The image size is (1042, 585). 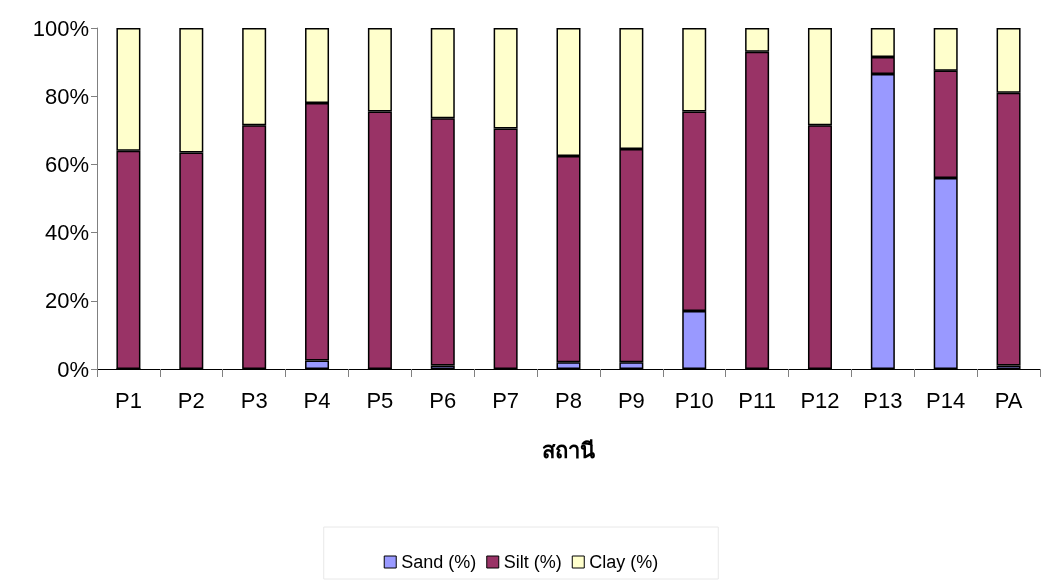 I want to click on y-tick-label: 60%, so click(x=66, y=164).